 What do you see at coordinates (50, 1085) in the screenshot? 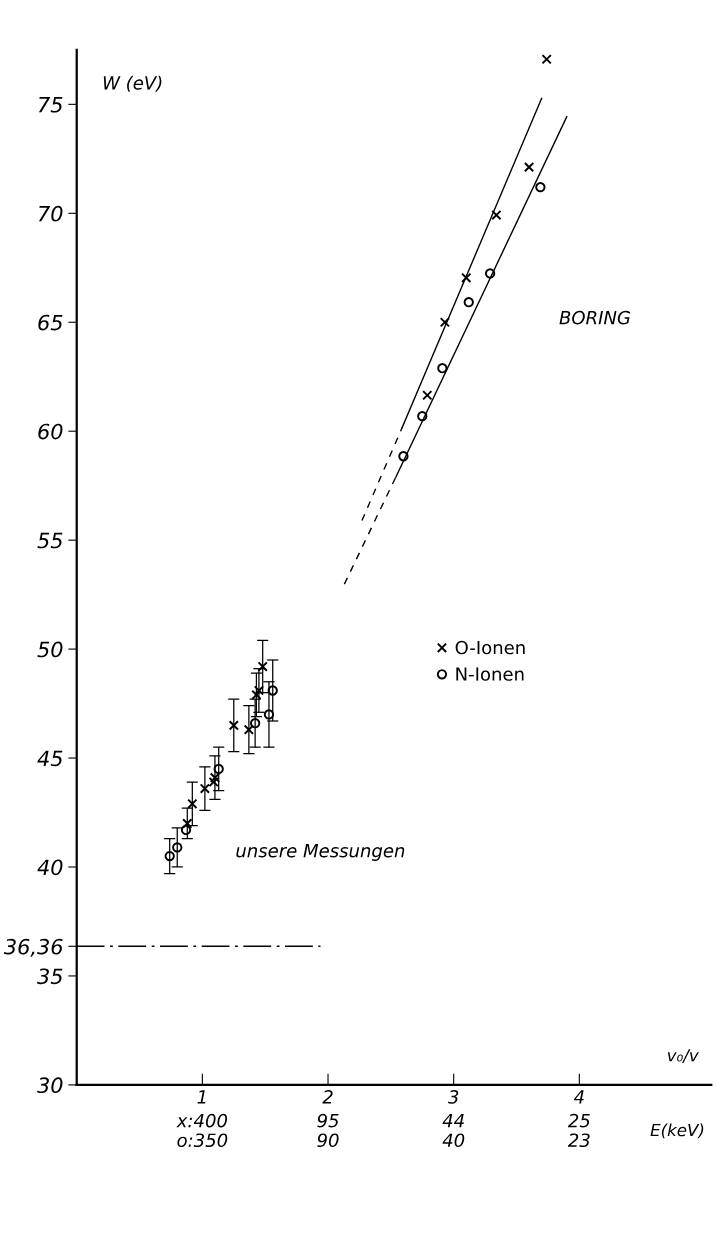
I see `y-tick-label: 30` at bounding box center [50, 1085].